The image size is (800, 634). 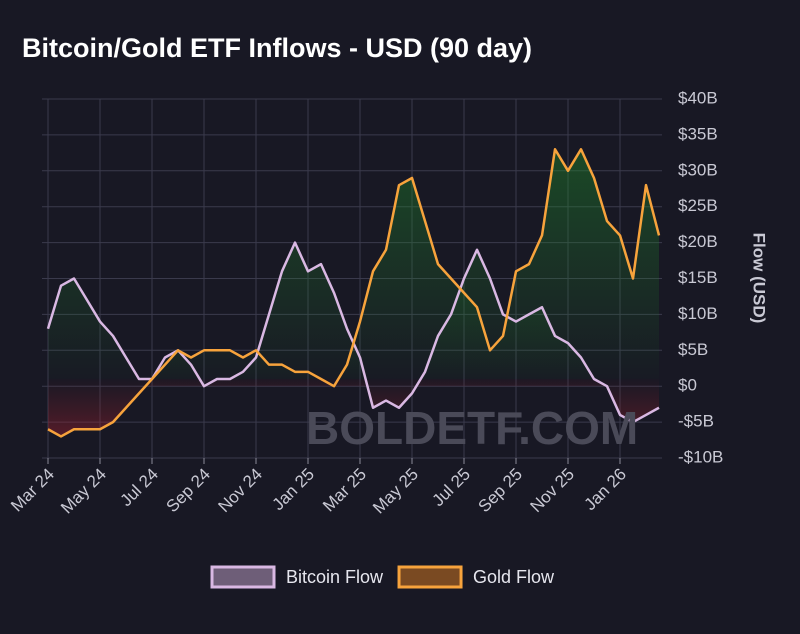 I want to click on y-tick-label: $15B, so click(x=698, y=277).